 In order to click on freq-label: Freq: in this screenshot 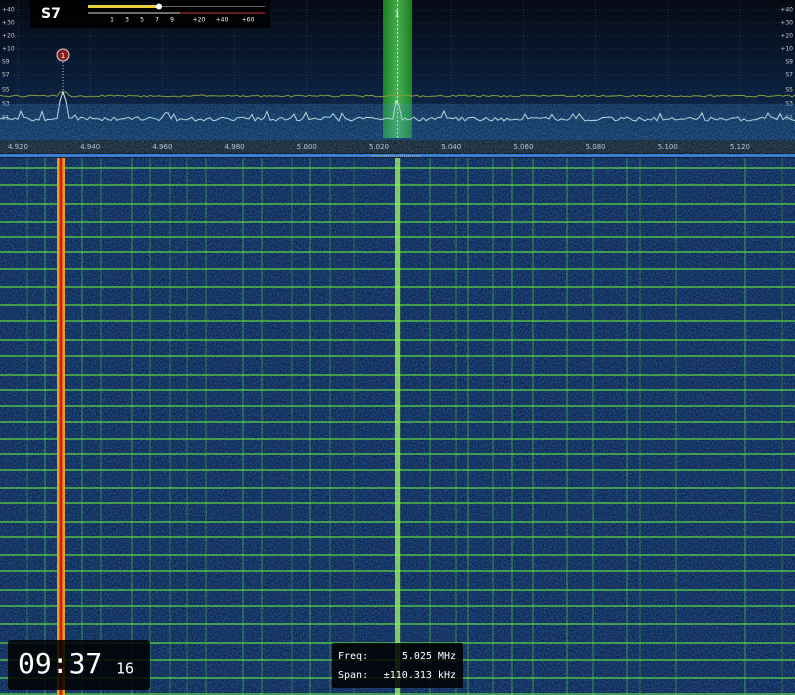, I will do `click(353, 656)`.